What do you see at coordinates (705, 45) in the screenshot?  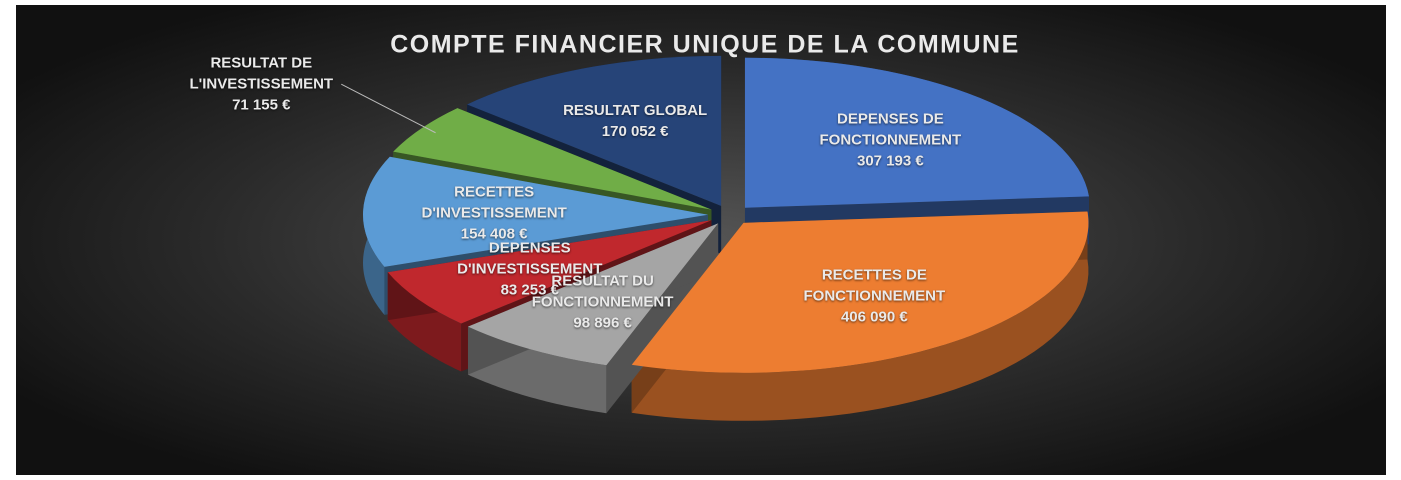 I see `chart-title: COMPTE FINANCIER UNIQUE DE LA COMMUNE` at bounding box center [705, 45].